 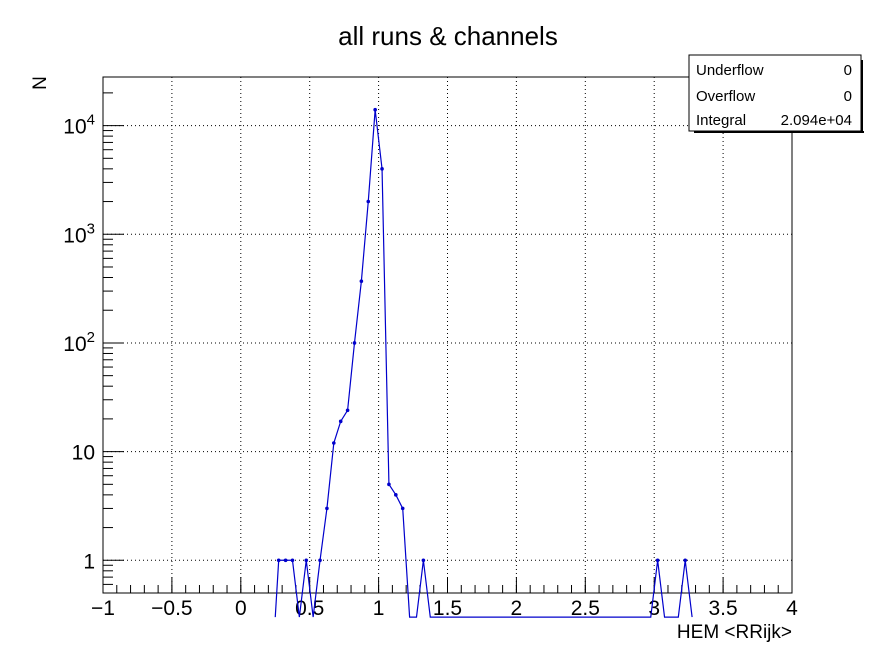 I want to click on y-tick-label: 10³, so click(x=79, y=233).